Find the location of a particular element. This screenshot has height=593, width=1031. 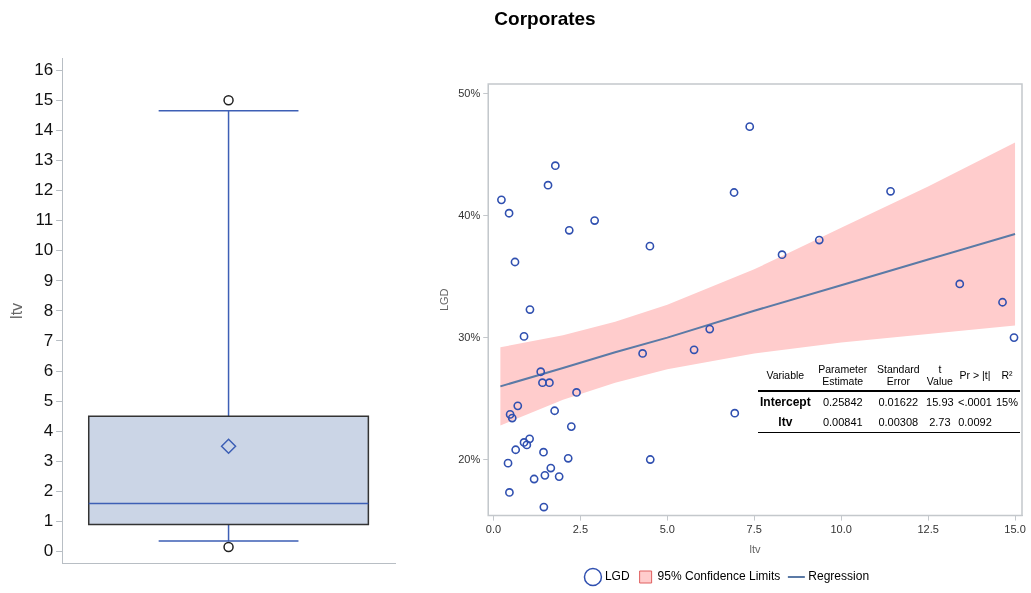

legend-label: LGD is located at coordinates (617, 576).